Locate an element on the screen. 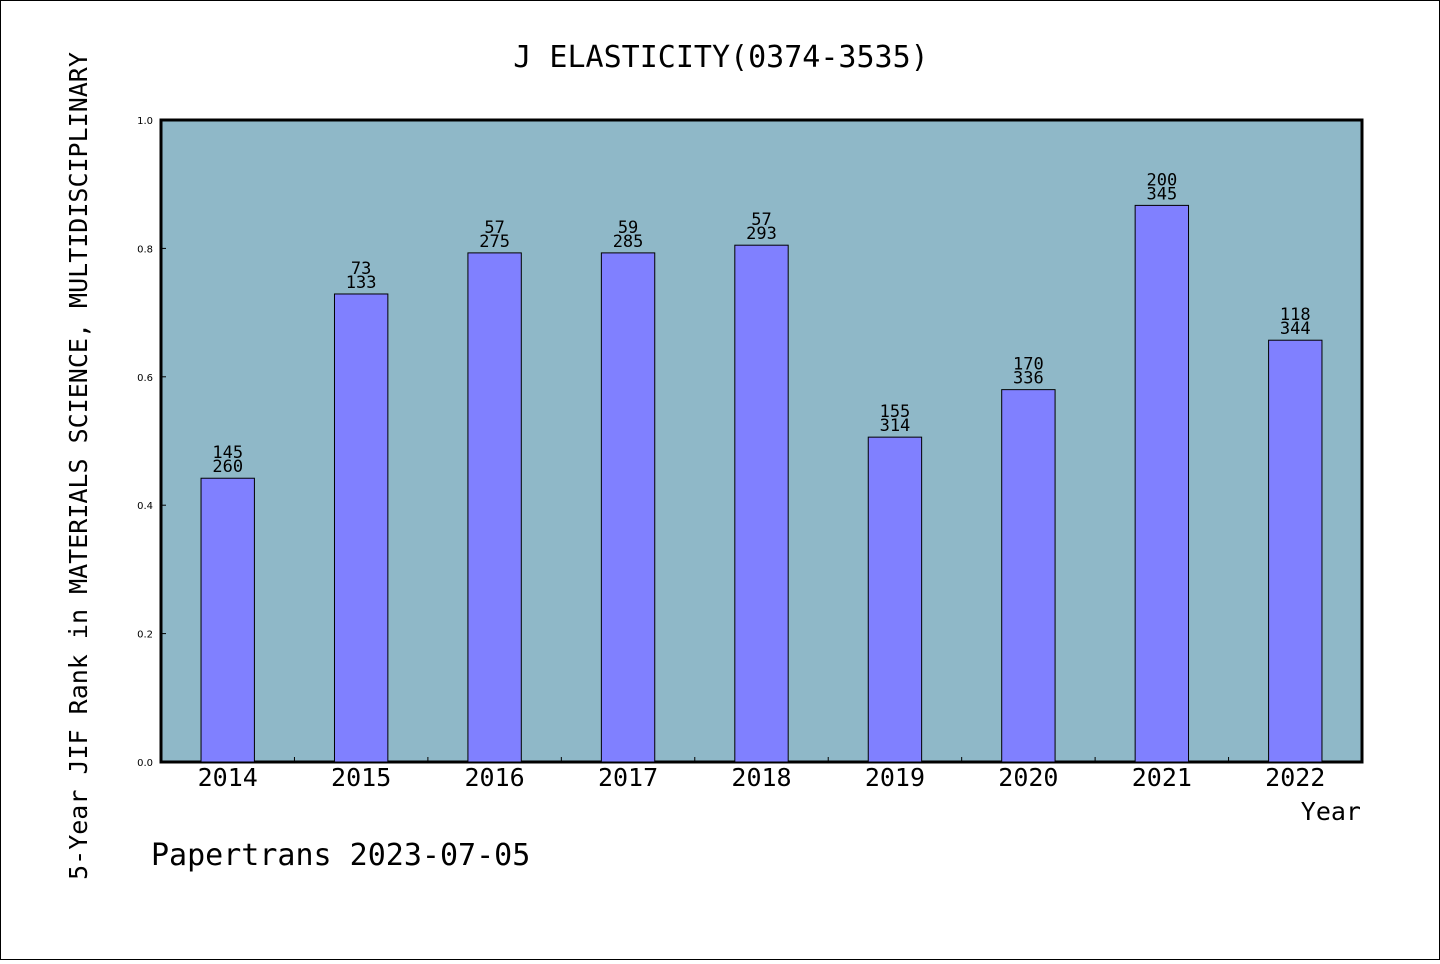  bar-rank-label: 170 is located at coordinates (1028, 365).